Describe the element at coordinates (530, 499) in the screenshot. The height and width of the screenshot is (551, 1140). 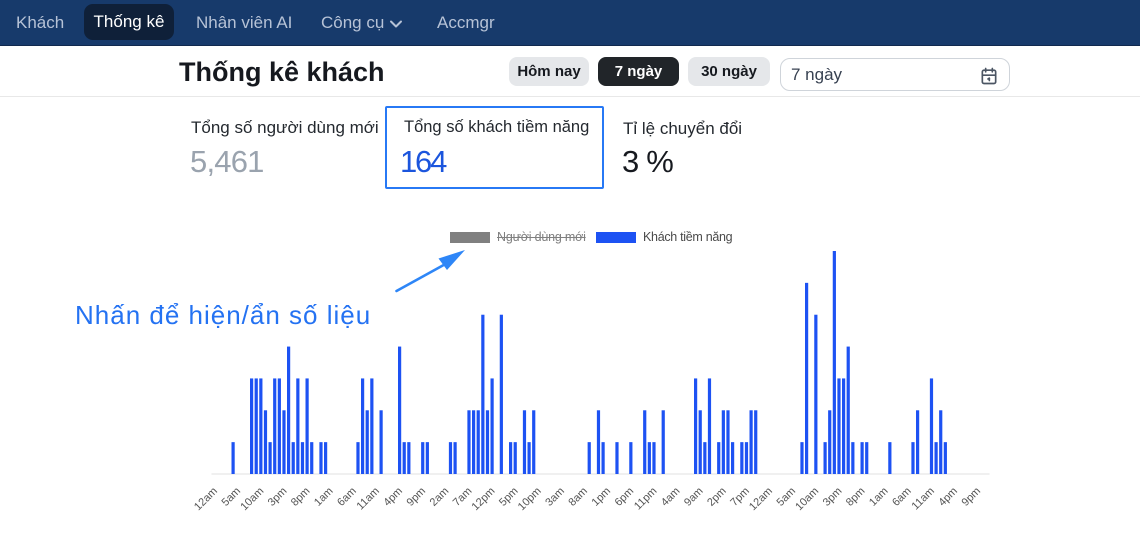
I see `svg-text: 10pm` at that location.